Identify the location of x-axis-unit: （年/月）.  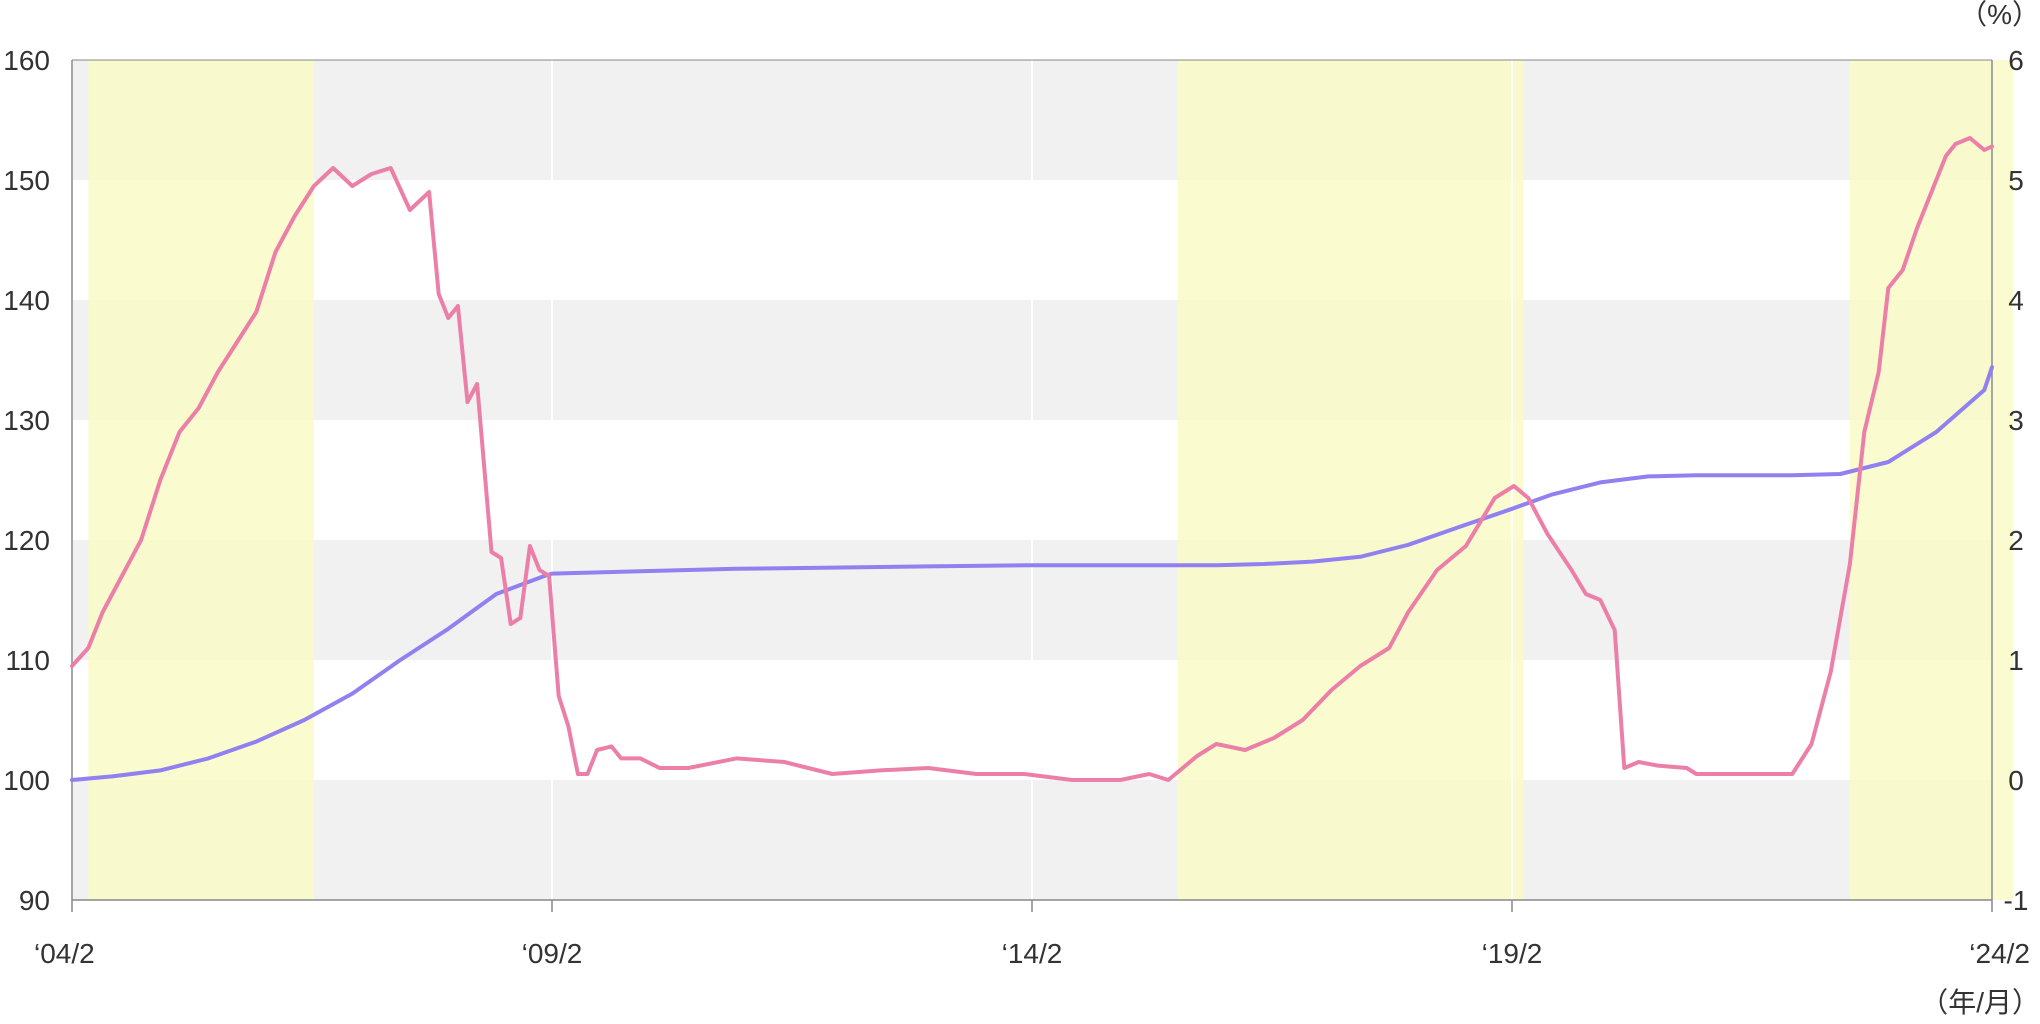
(1980, 1002).